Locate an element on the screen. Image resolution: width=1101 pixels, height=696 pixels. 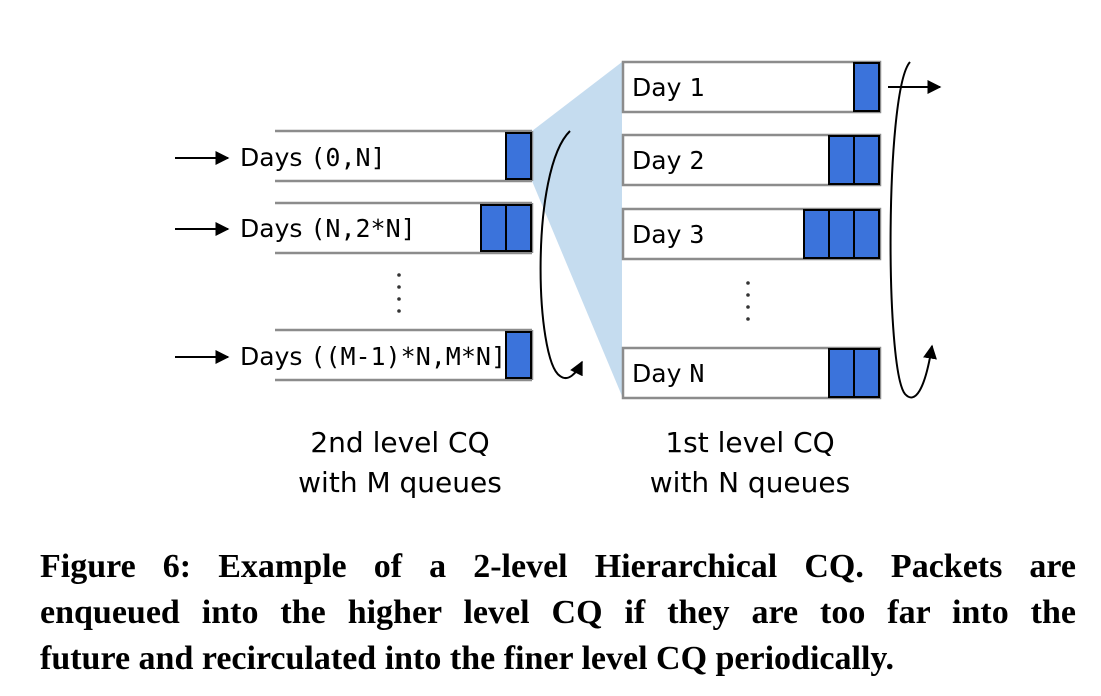
svg-text: Day 2 is located at coordinates (668, 160).